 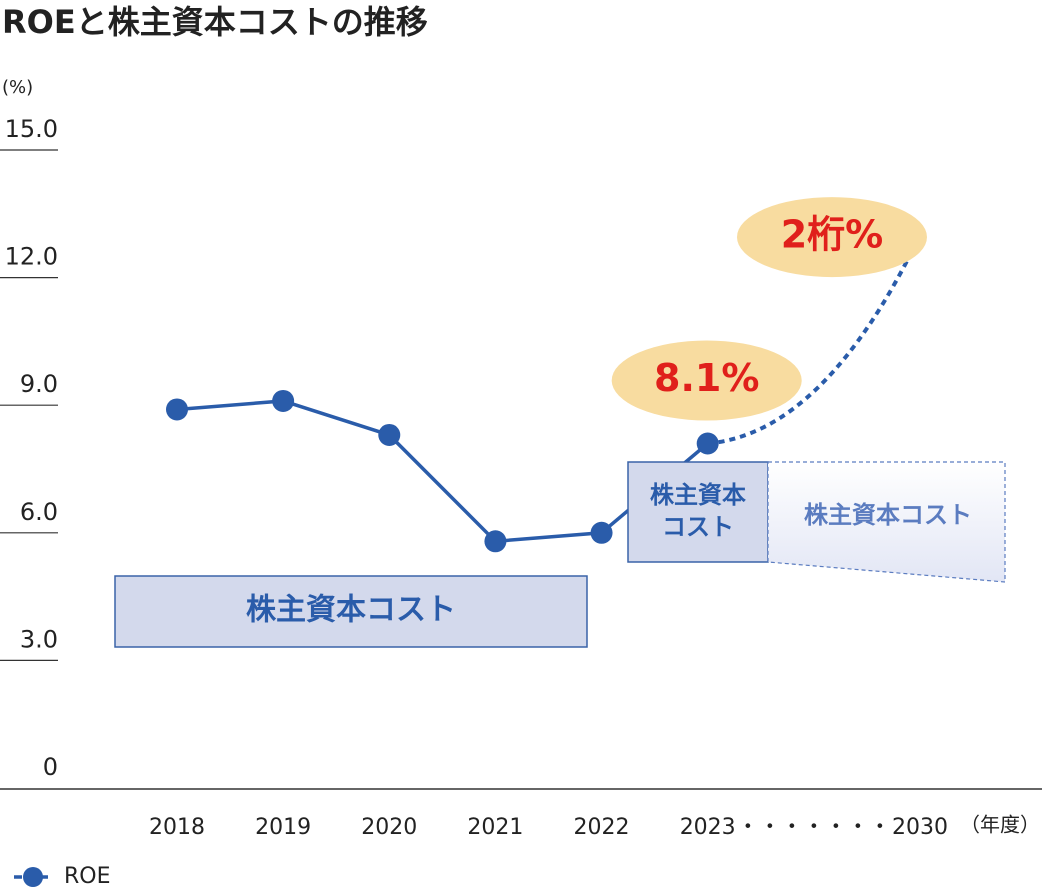 What do you see at coordinates (31, 129) in the screenshot?
I see `y-tick-label: 15.0` at bounding box center [31, 129].